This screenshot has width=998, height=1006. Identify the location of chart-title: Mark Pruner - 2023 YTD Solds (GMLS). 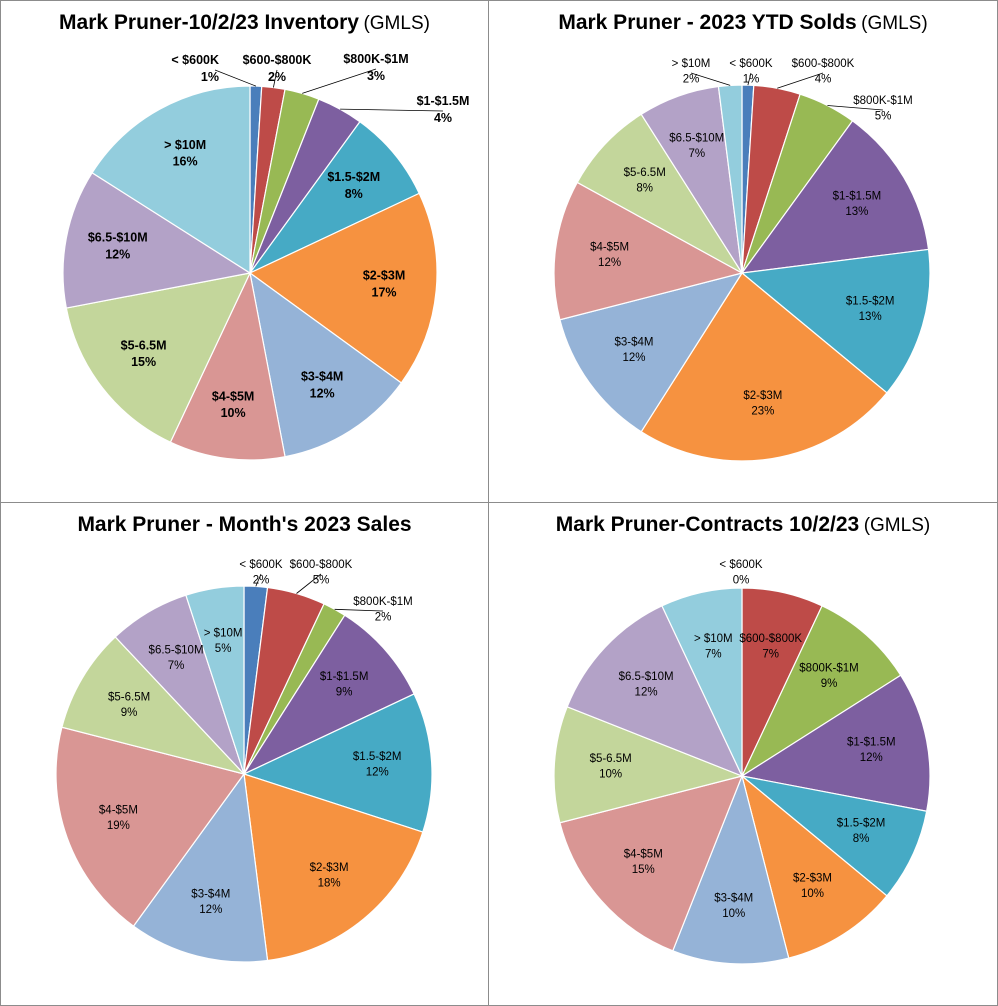
(743, 23).